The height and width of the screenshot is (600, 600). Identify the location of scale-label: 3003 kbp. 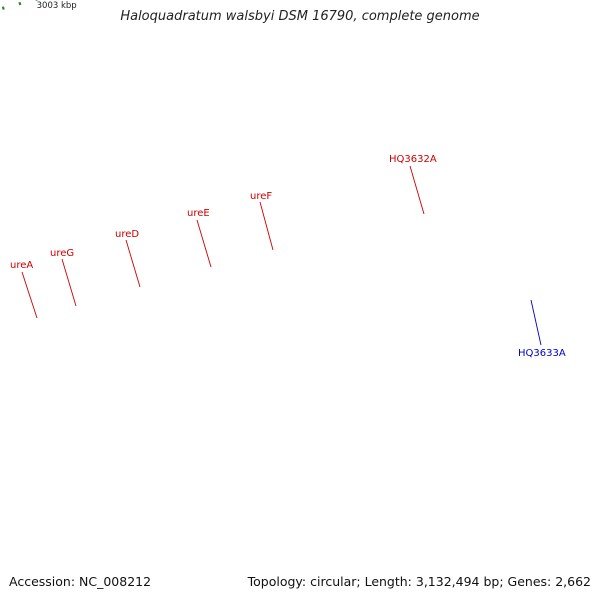
(57, 6).